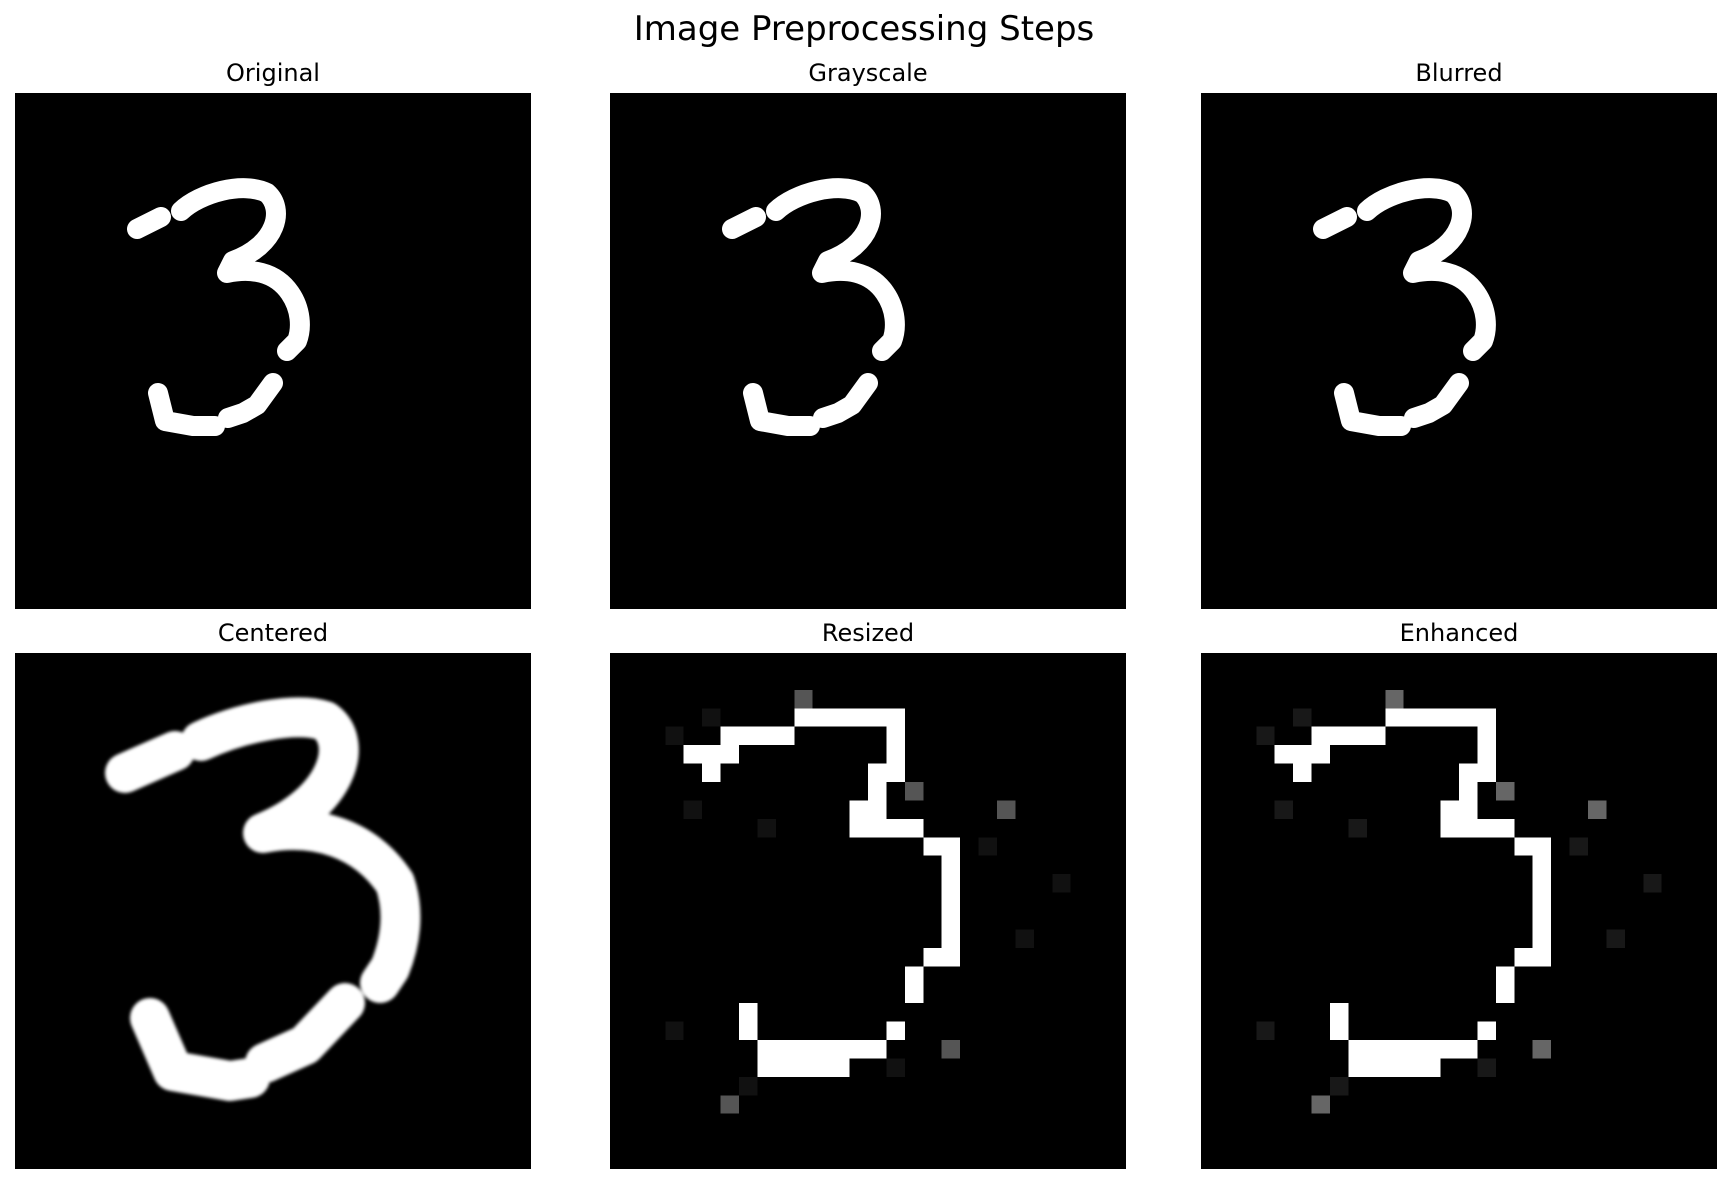 The image size is (1728, 1183). Describe the element at coordinates (273, 633) in the screenshot. I see `panel-title-centered: Centered` at that location.